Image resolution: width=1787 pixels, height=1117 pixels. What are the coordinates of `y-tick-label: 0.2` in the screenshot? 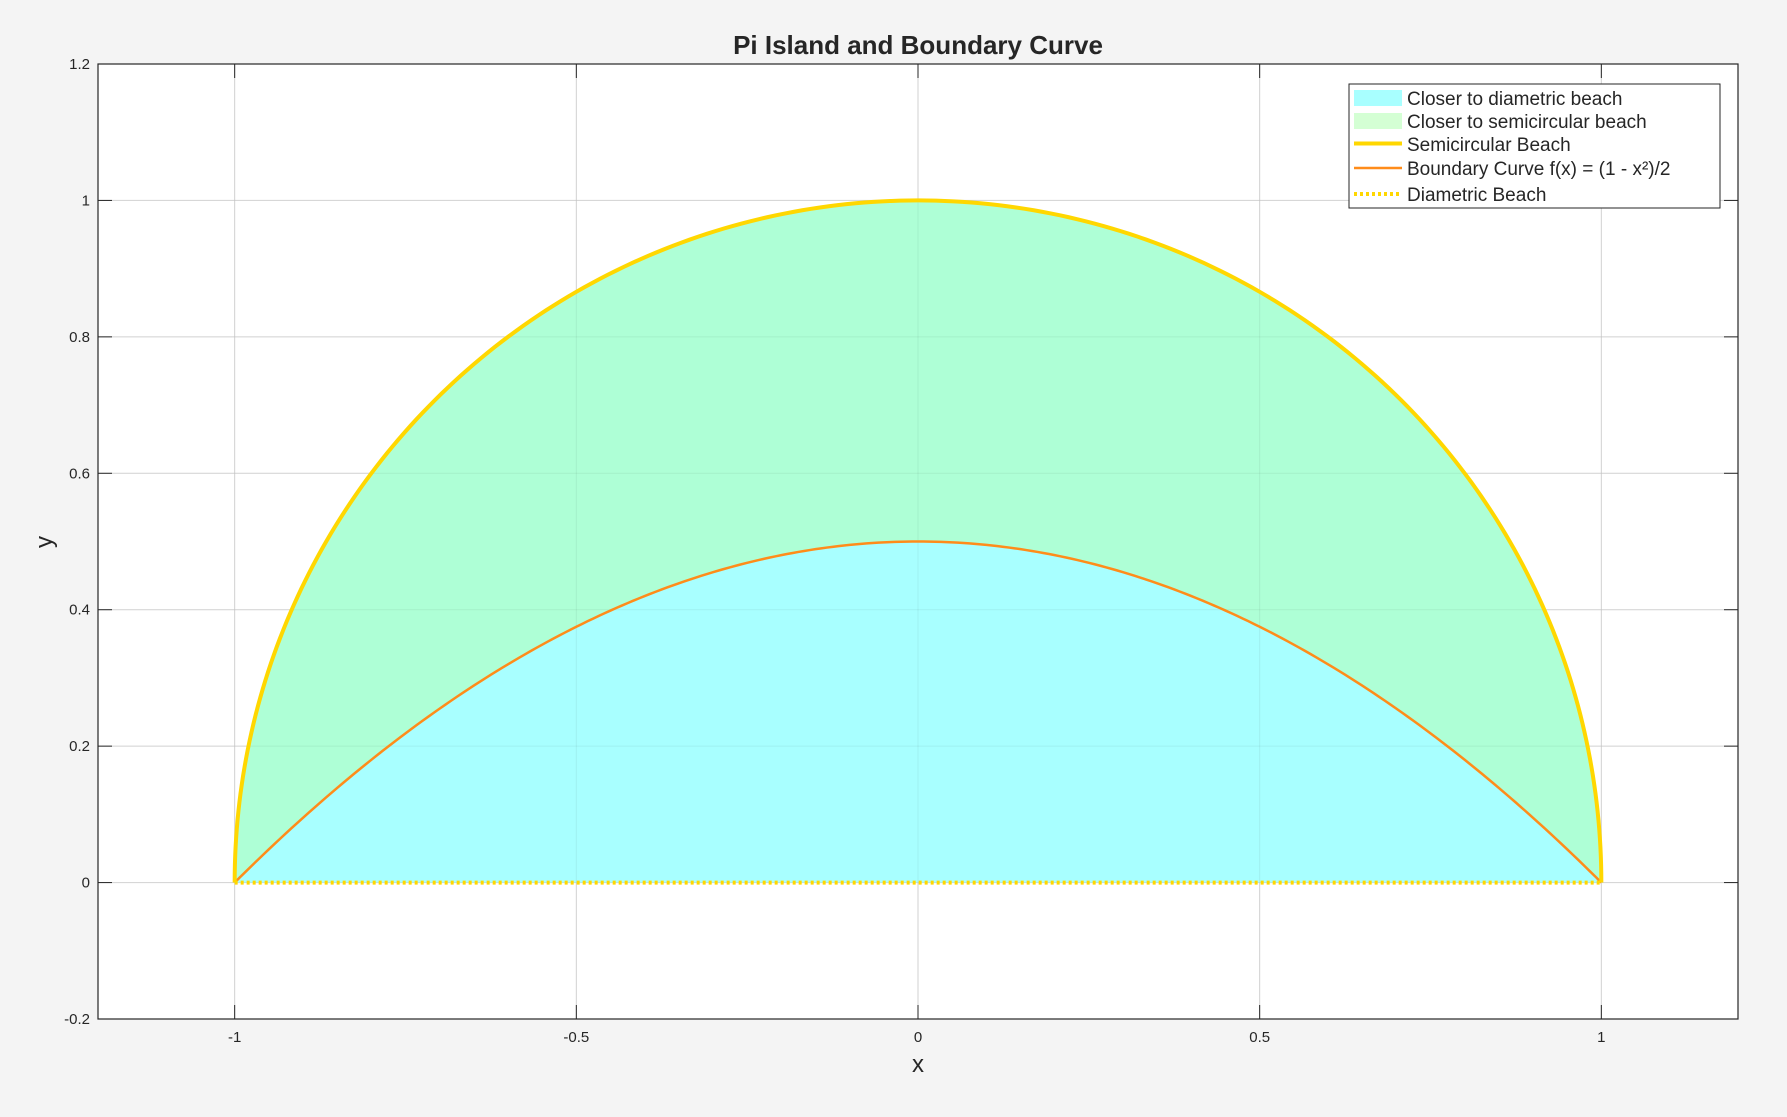 It's located at (79, 746).